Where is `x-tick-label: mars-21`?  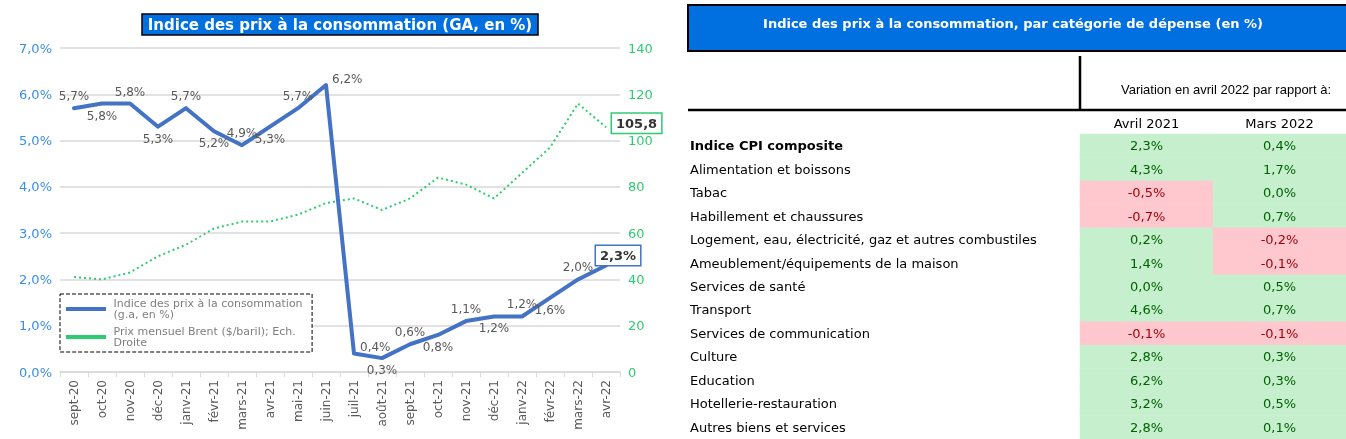 x-tick-label: mars-21 is located at coordinates (242, 405).